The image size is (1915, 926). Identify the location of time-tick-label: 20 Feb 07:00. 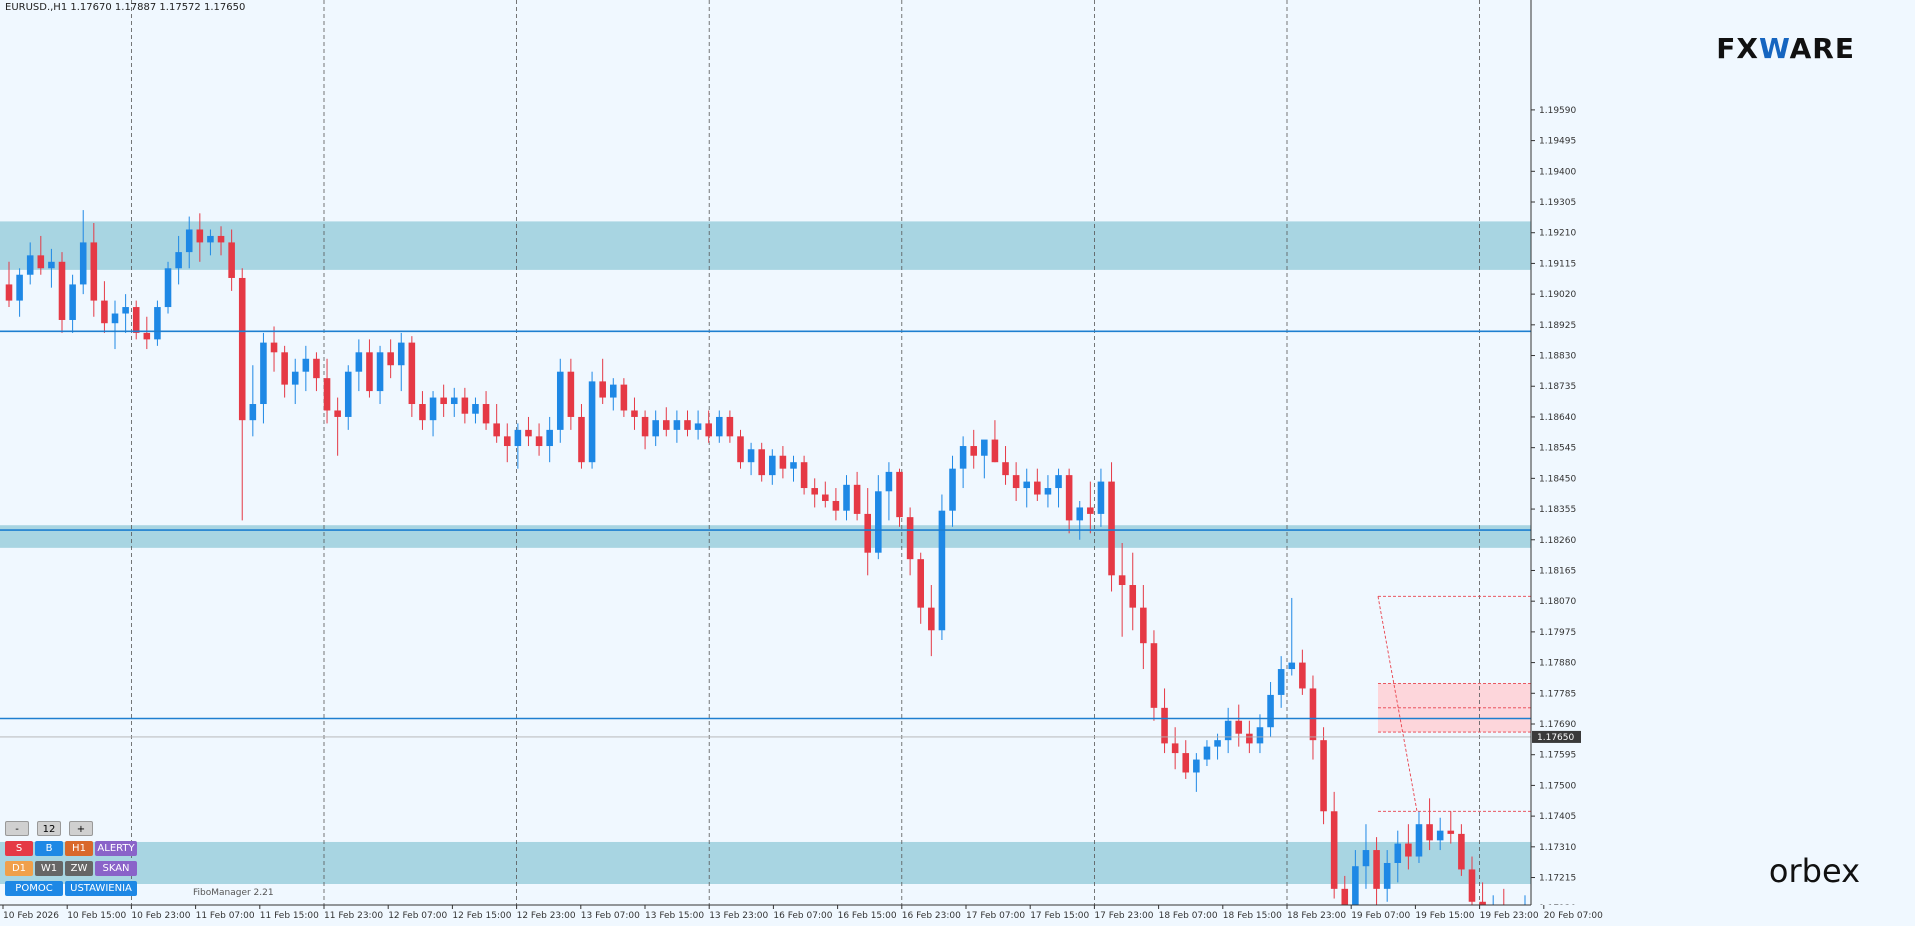
(1573, 916).